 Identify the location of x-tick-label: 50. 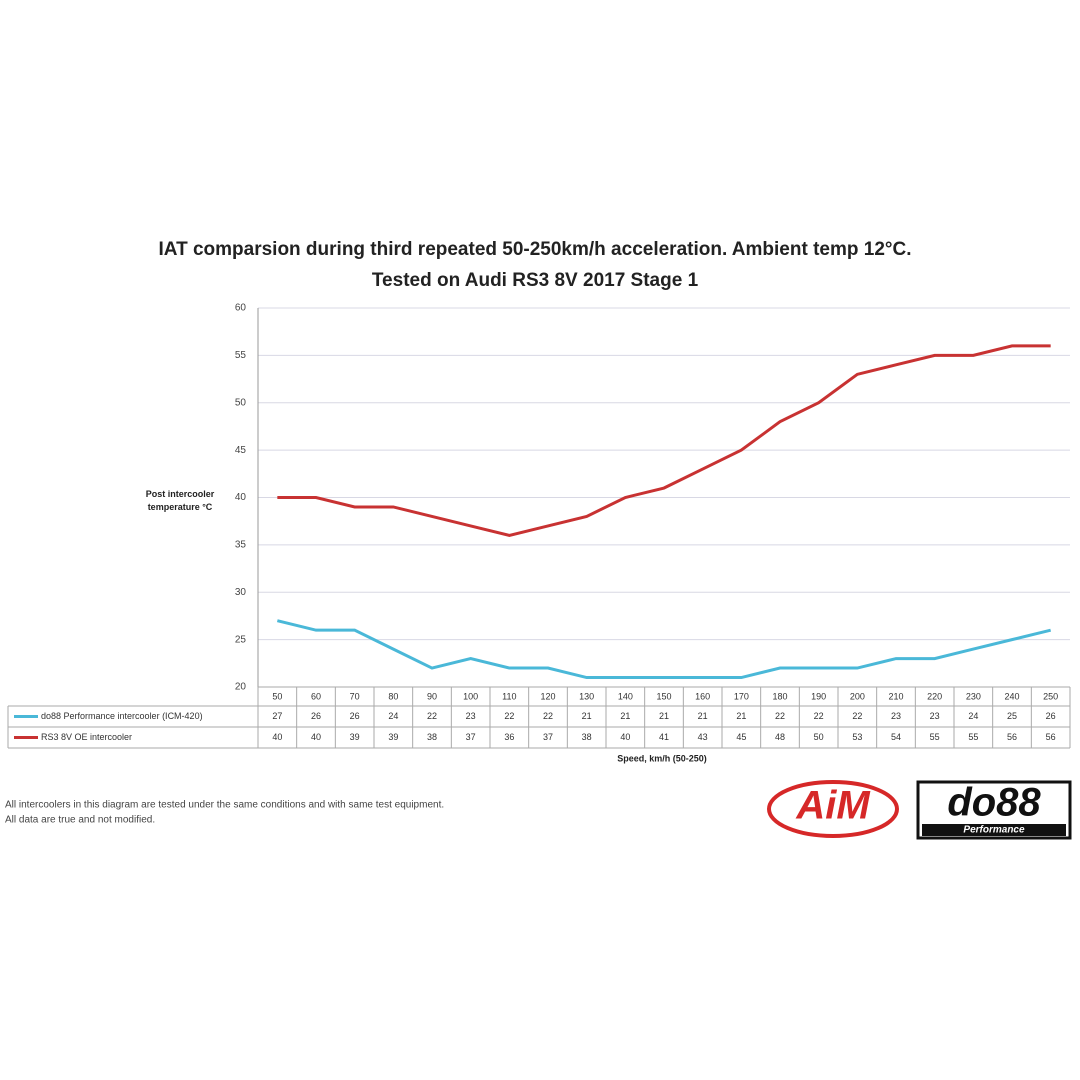
(277, 696).